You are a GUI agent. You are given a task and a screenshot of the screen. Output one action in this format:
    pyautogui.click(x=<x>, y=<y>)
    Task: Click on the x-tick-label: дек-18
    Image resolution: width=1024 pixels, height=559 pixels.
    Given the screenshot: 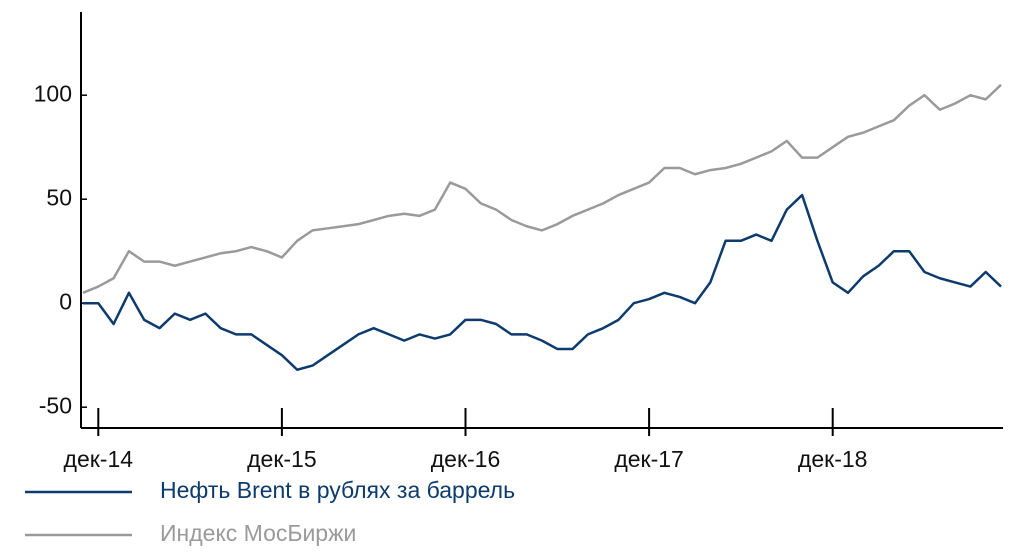 What is the action you would take?
    pyautogui.click(x=833, y=459)
    